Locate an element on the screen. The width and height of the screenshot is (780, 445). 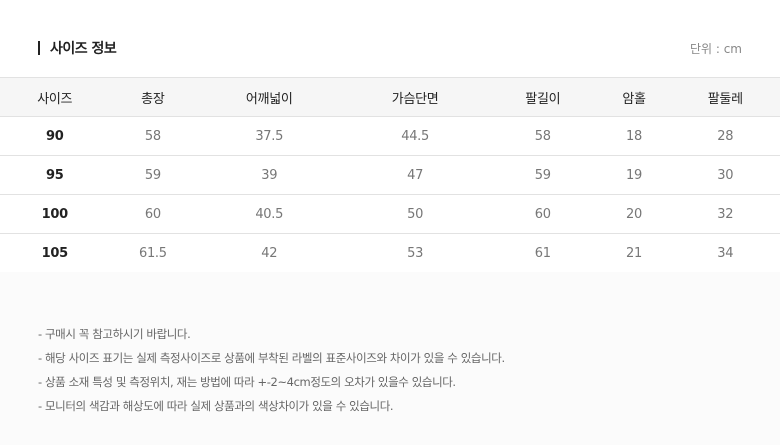
table-row: 105 61.5 42 53 61 21 34 is located at coordinates (390, 253).